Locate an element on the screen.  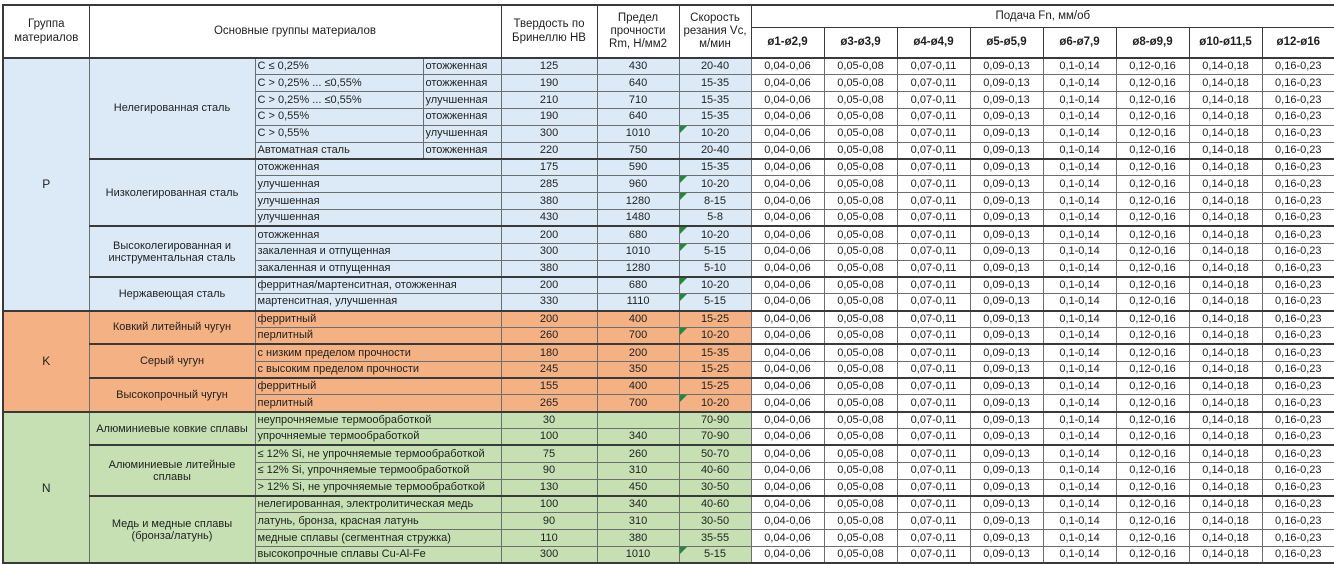
speed-cell: 40-60 is located at coordinates (715, 470).